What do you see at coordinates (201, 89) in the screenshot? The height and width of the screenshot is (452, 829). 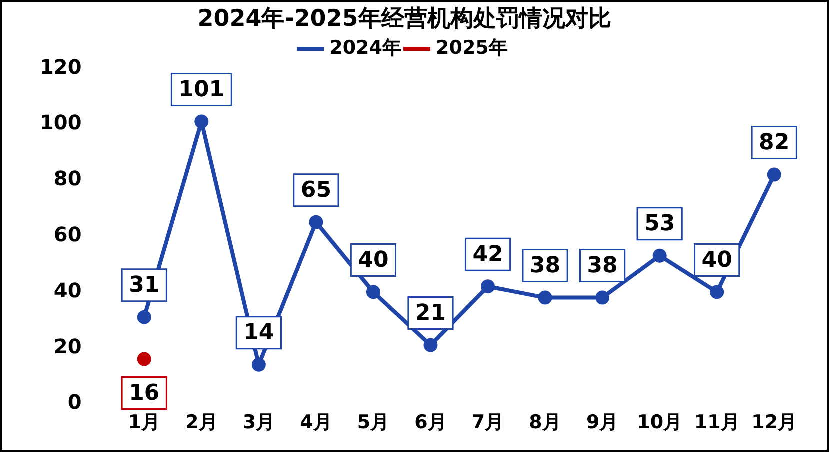 I see `data-label: 101` at bounding box center [201, 89].